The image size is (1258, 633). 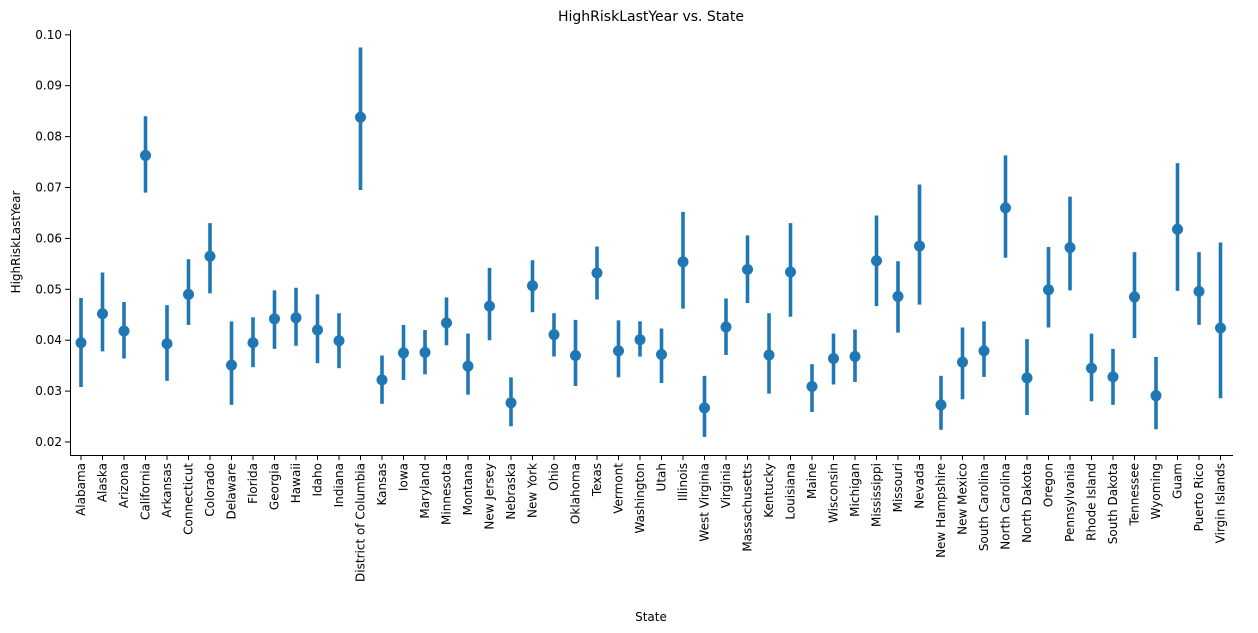 I want to click on x-tick-label: Nebraska, so click(x=511, y=491).